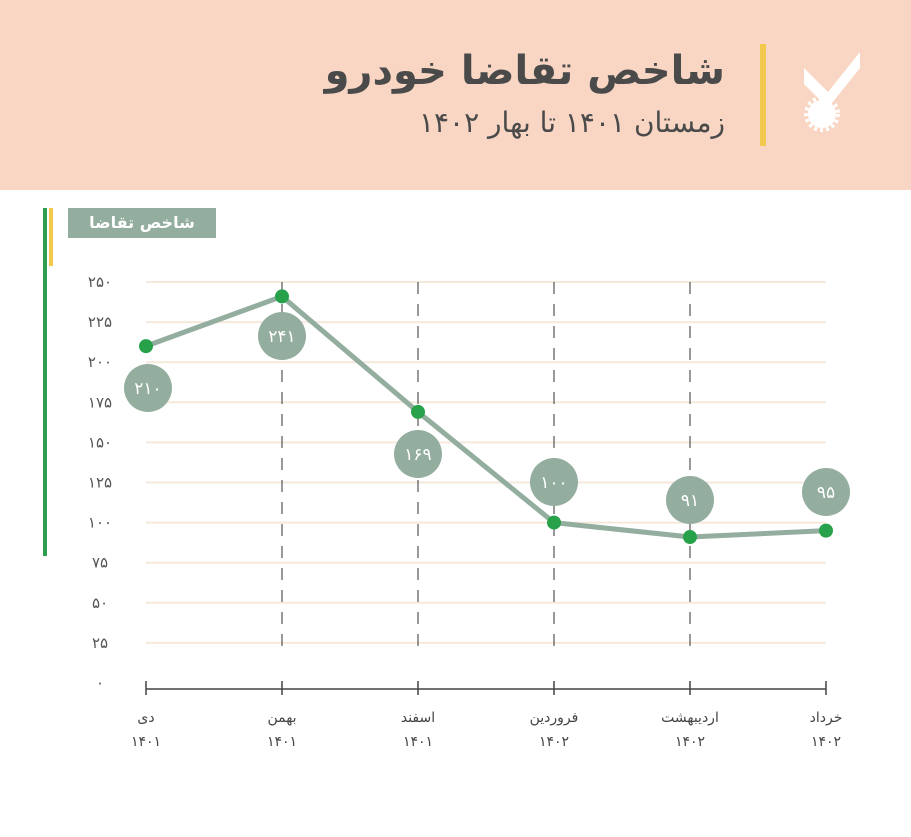  Describe the element at coordinates (763, 95) in the screenshot. I see `header-accent-bar` at that location.